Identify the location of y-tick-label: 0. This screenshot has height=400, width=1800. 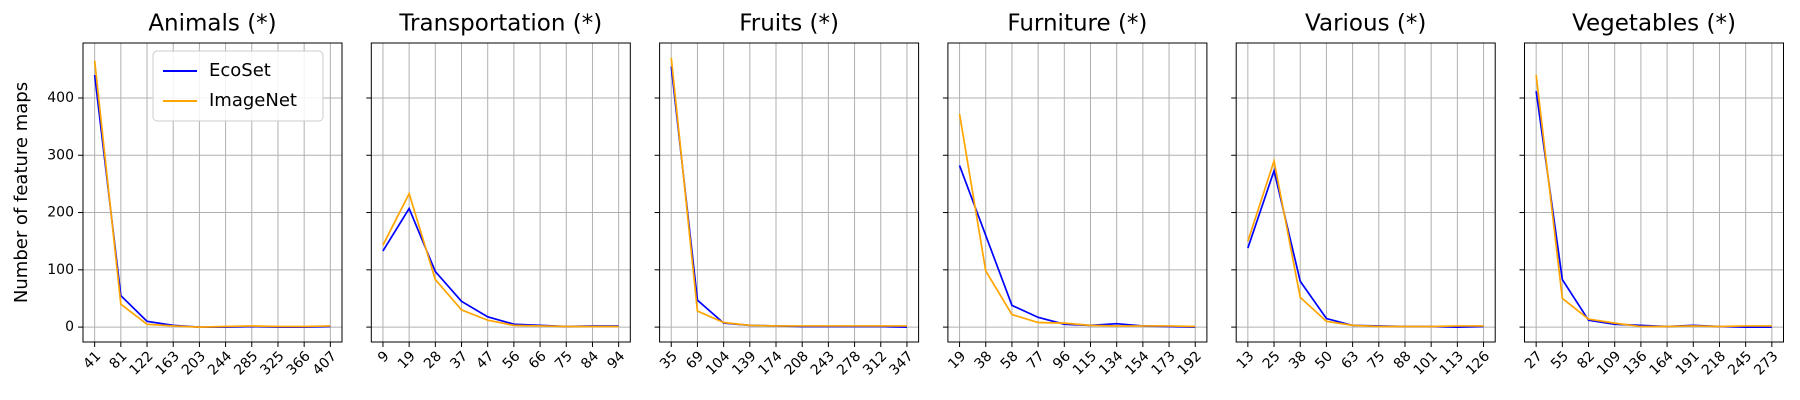
(69, 327).